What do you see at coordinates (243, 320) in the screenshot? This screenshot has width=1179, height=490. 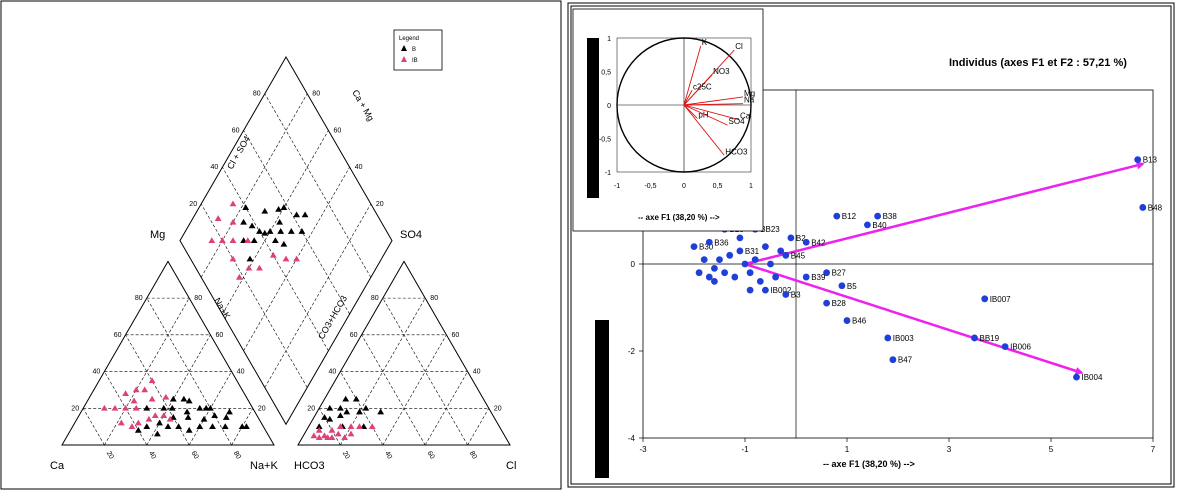 I see `piper-points` at bounding box center [243, 320].